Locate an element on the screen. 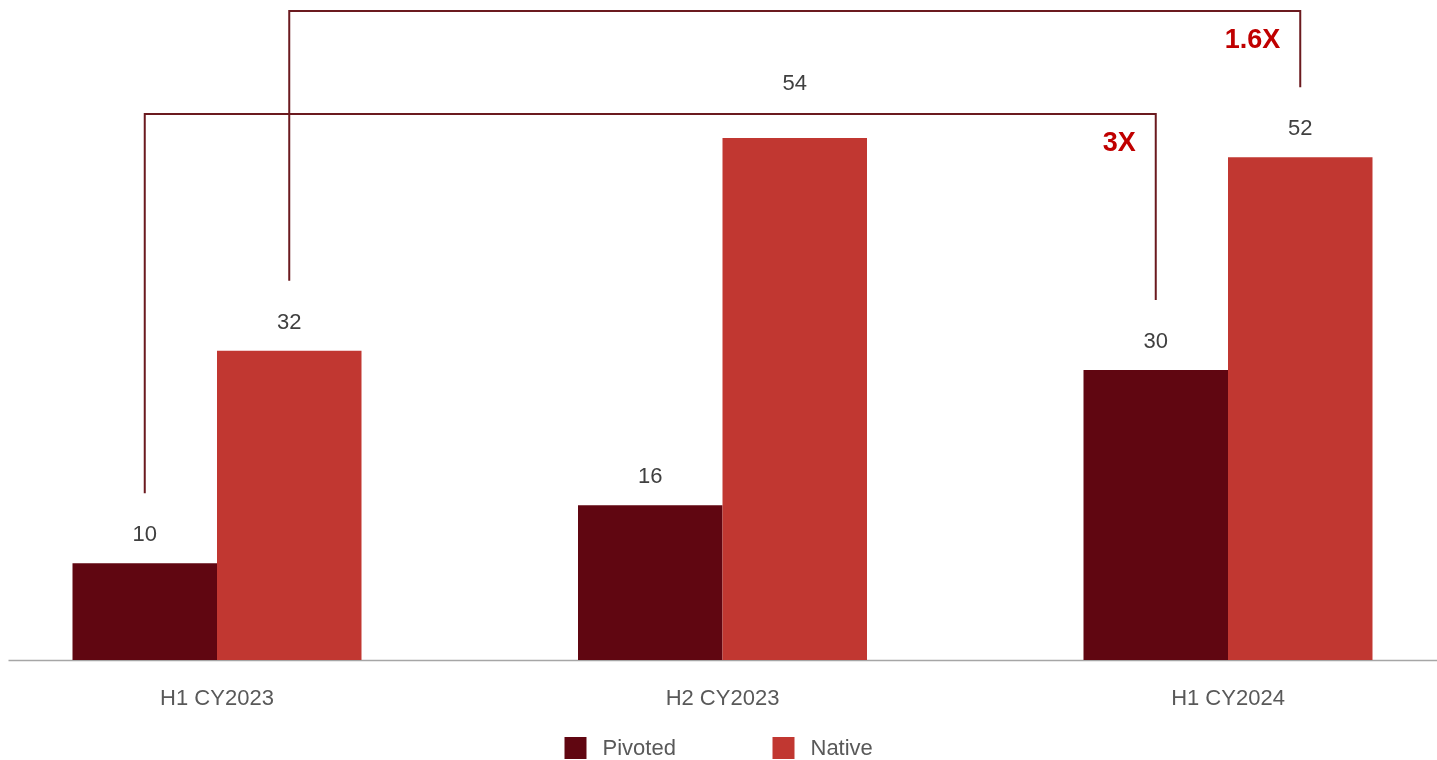  data-label: 30 is located at coordinates (1155, 340).